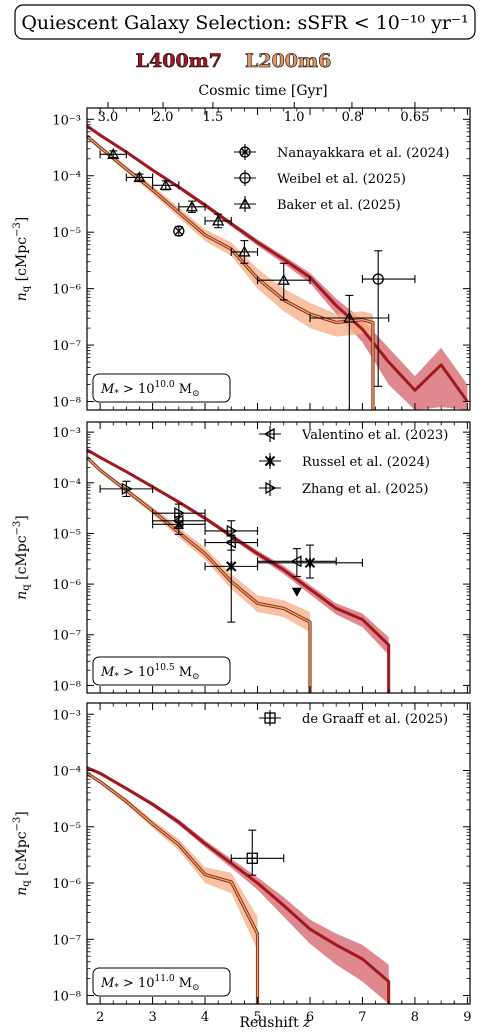 The width and height of the screenshot is (489, 1034). What do you see at coordinates (179, 61) in the screenshot?
I see `legend-sim-l400m7: L400m7` at bounding box center [179, 61].